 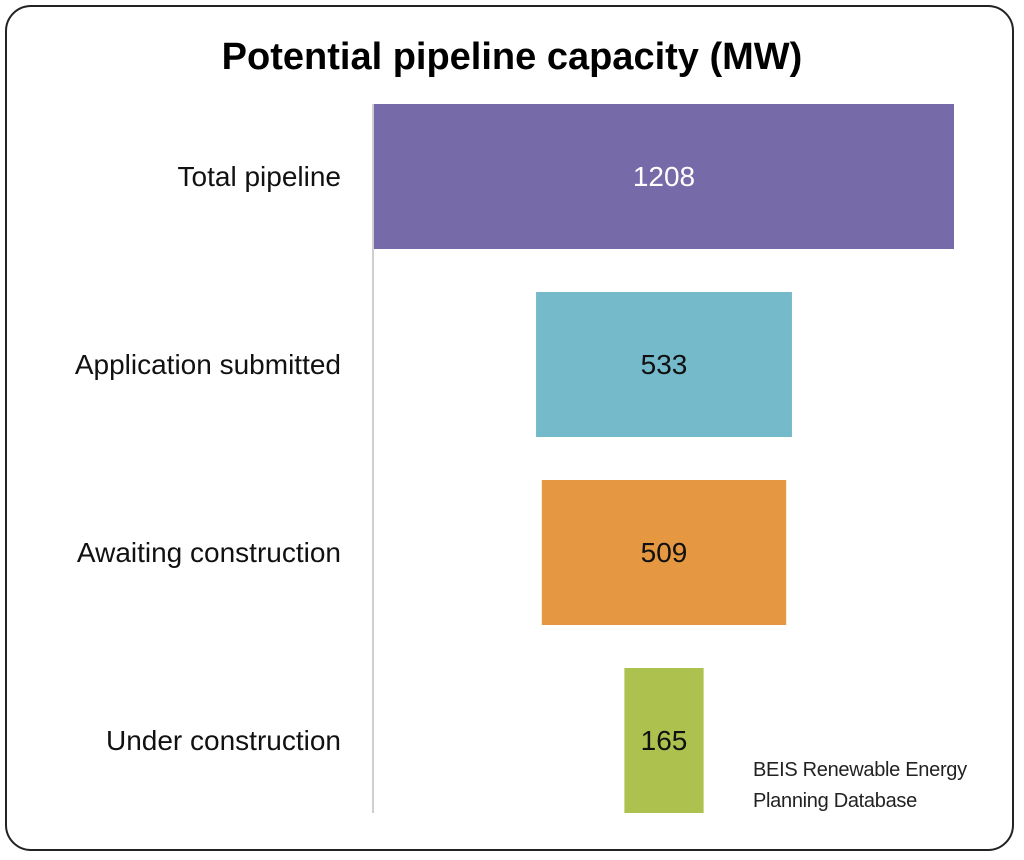 I want to click on bar-under-construction, so click(x=664, y=740).